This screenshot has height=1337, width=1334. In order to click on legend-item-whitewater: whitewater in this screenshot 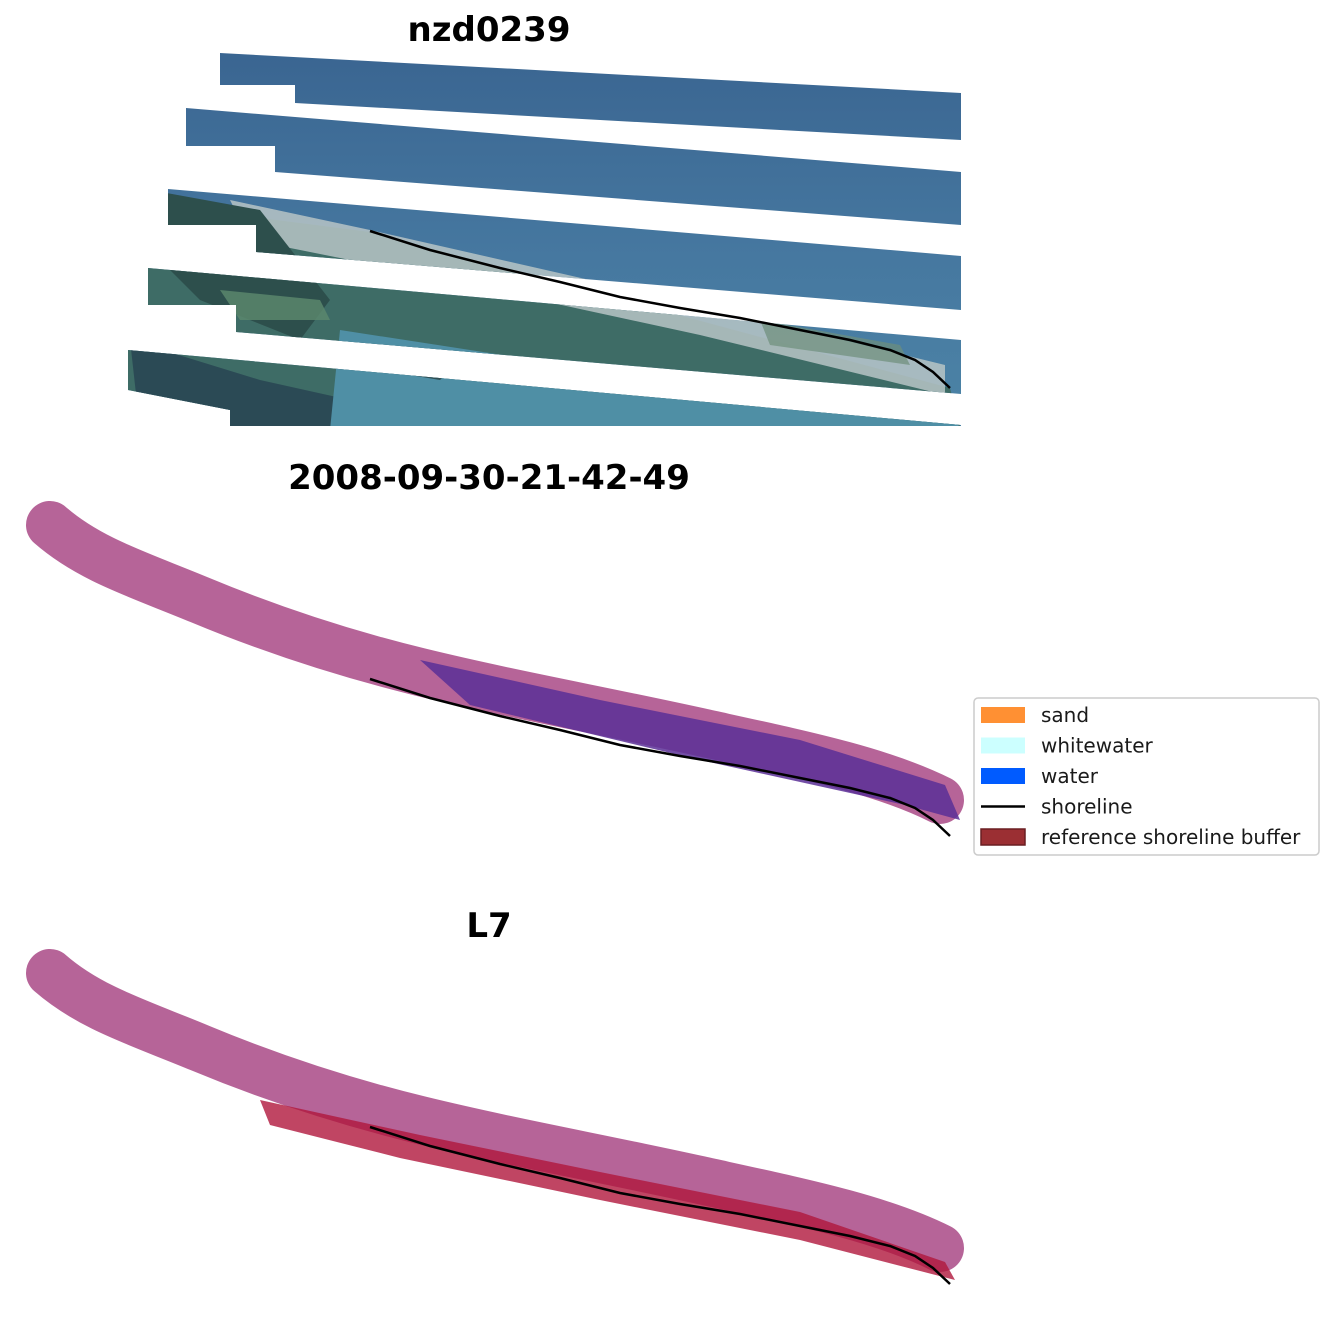, I will do `click(1067, 746)`.